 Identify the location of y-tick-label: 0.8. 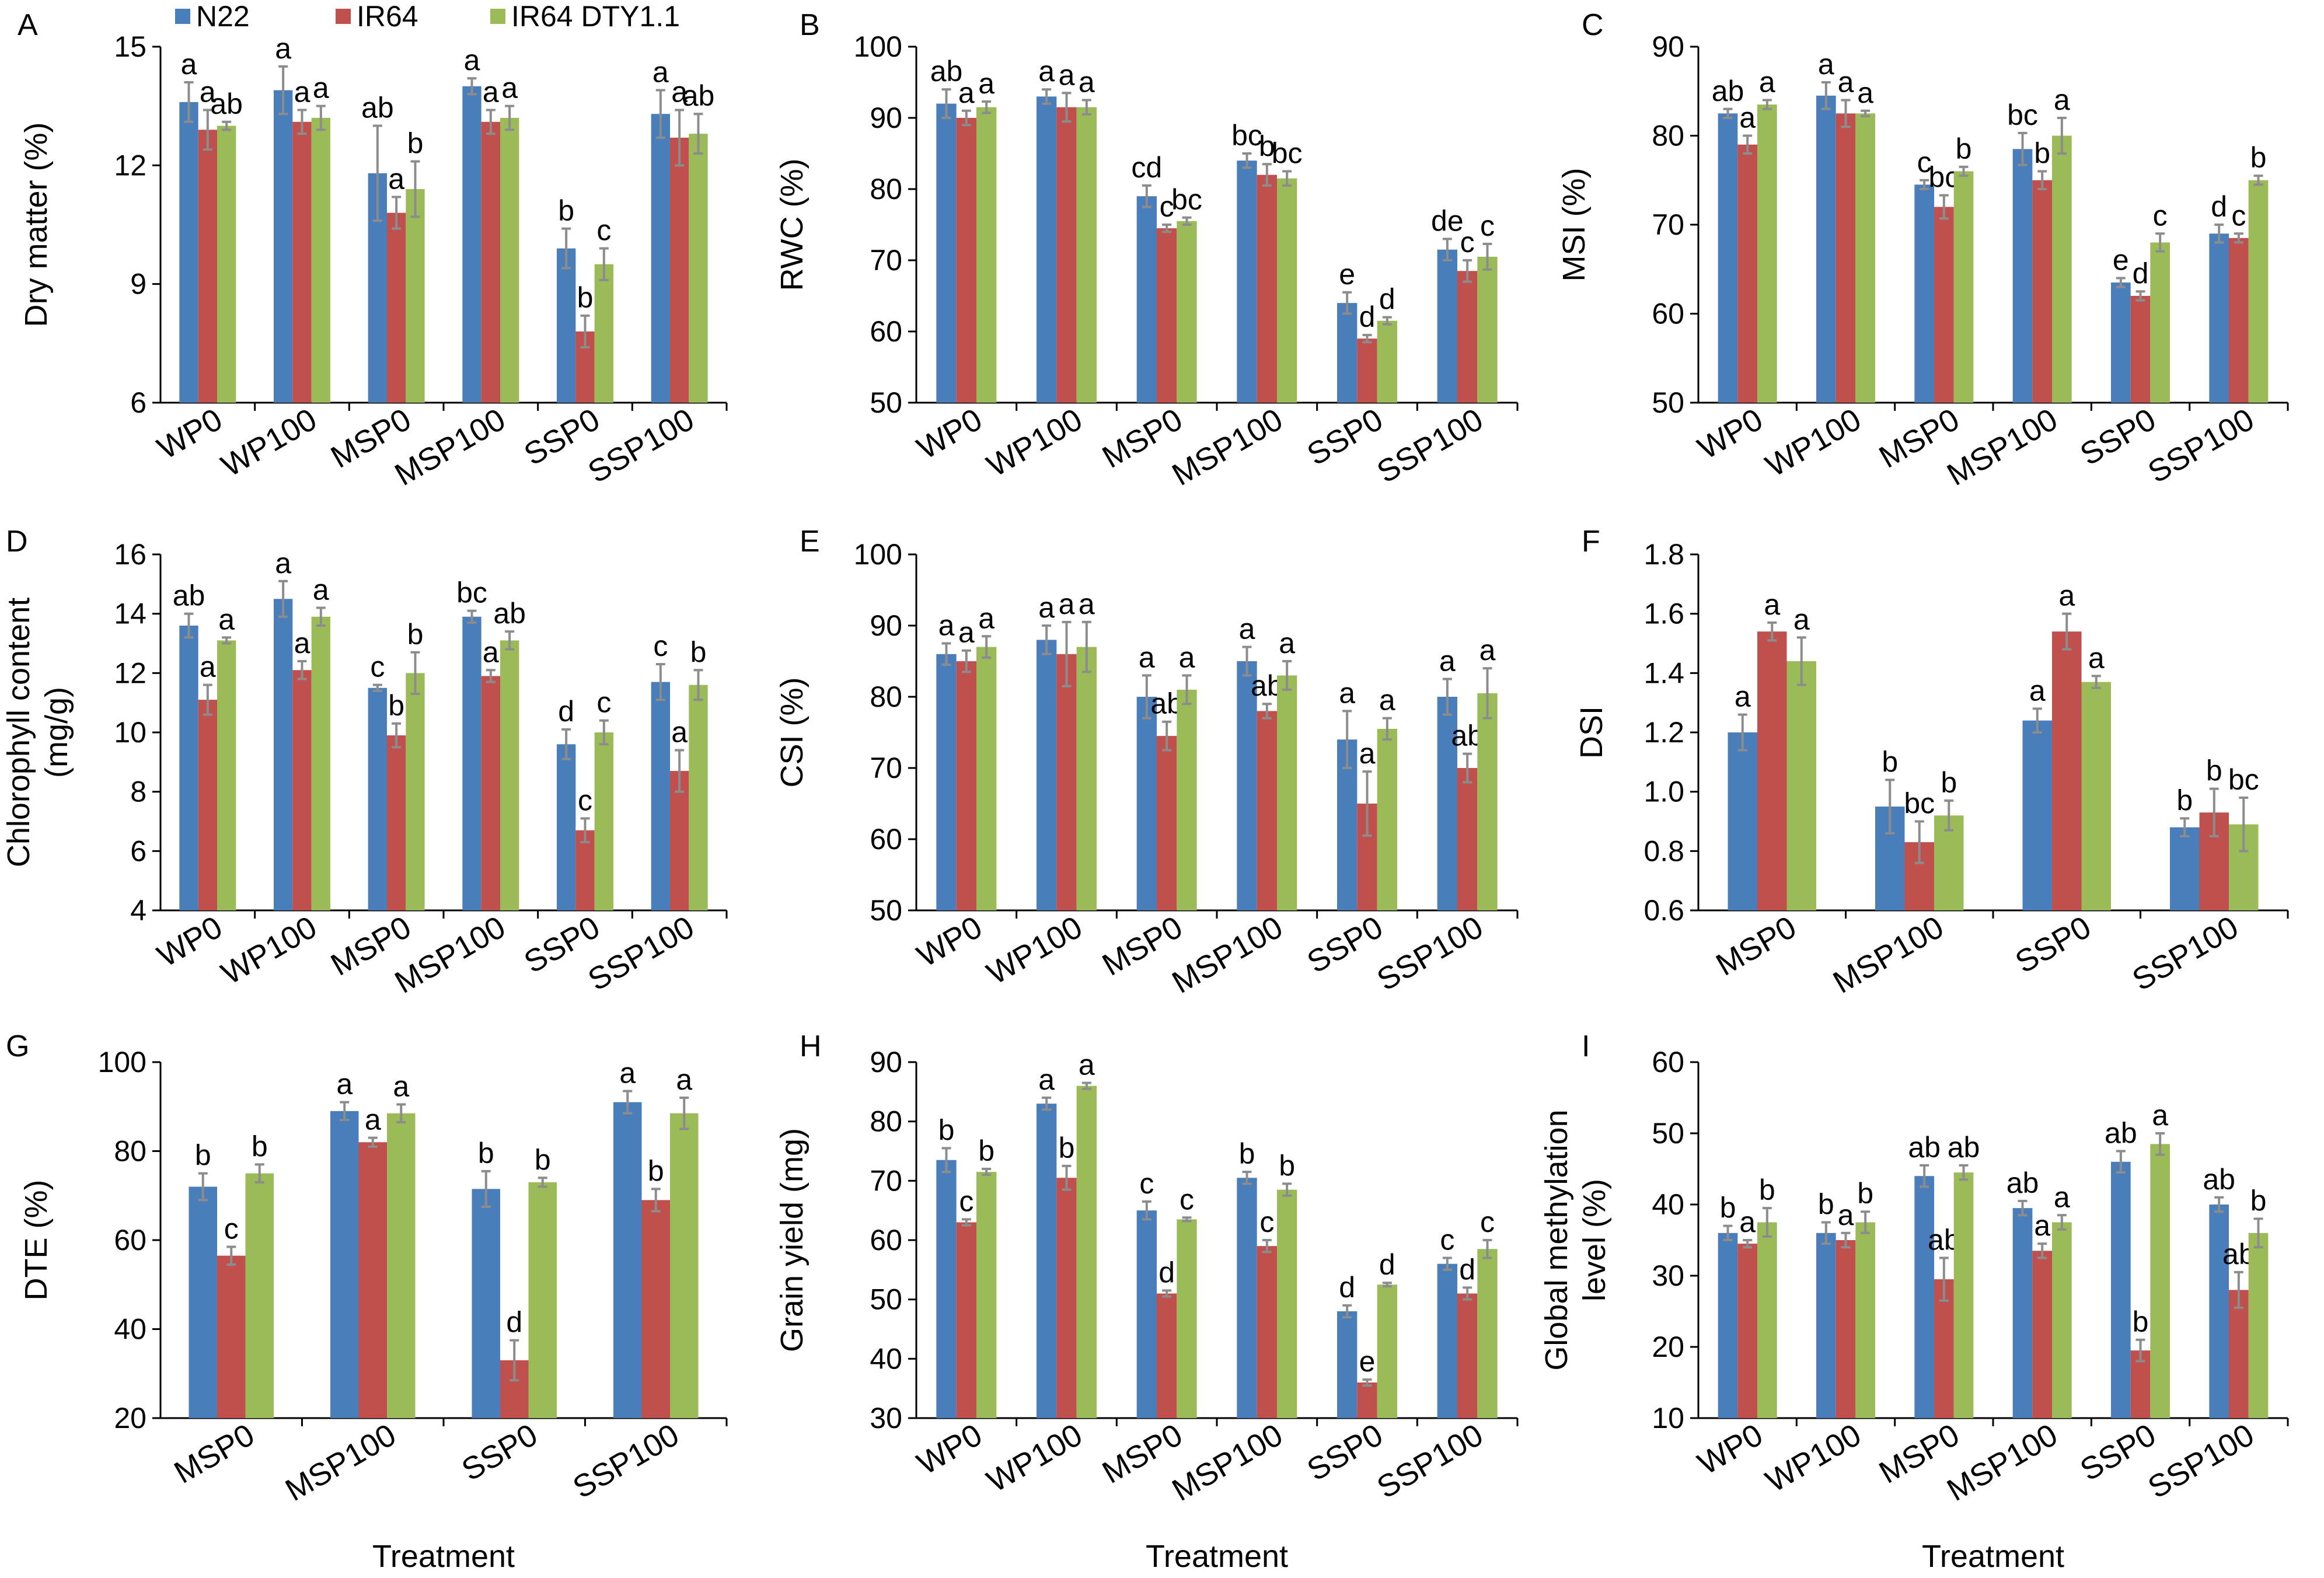
(1664, 851).